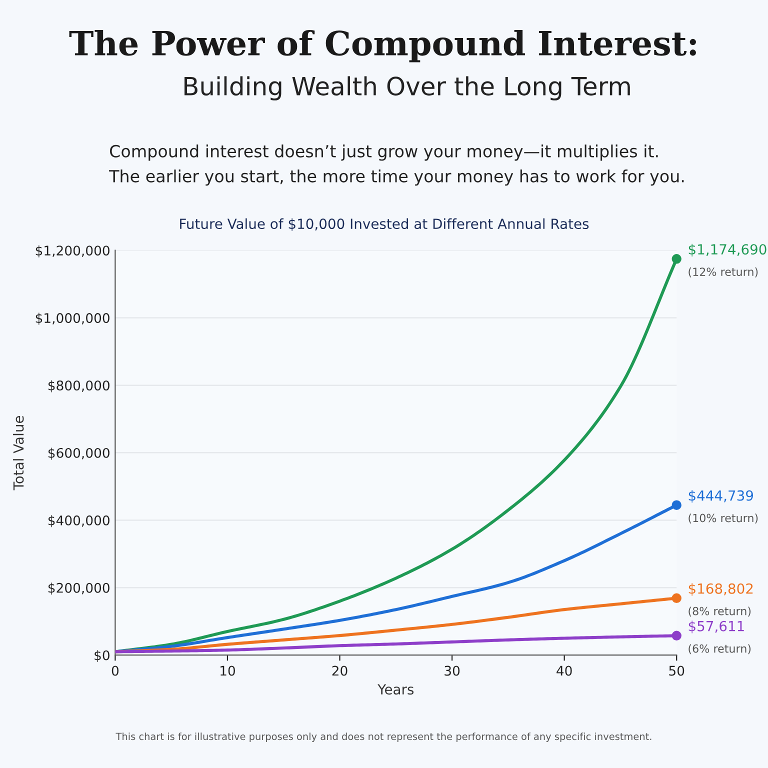 Image resolution: width=768 pixels, height=768 pixels. I want to click on x-tick-label: 10, so click(227, 671).